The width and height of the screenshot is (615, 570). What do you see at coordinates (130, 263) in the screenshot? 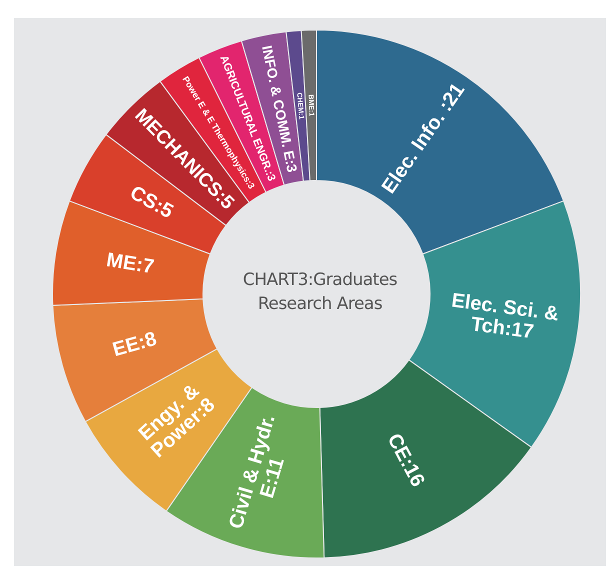
I see `slice-label: ME:7` at bounding box center [130, 263].